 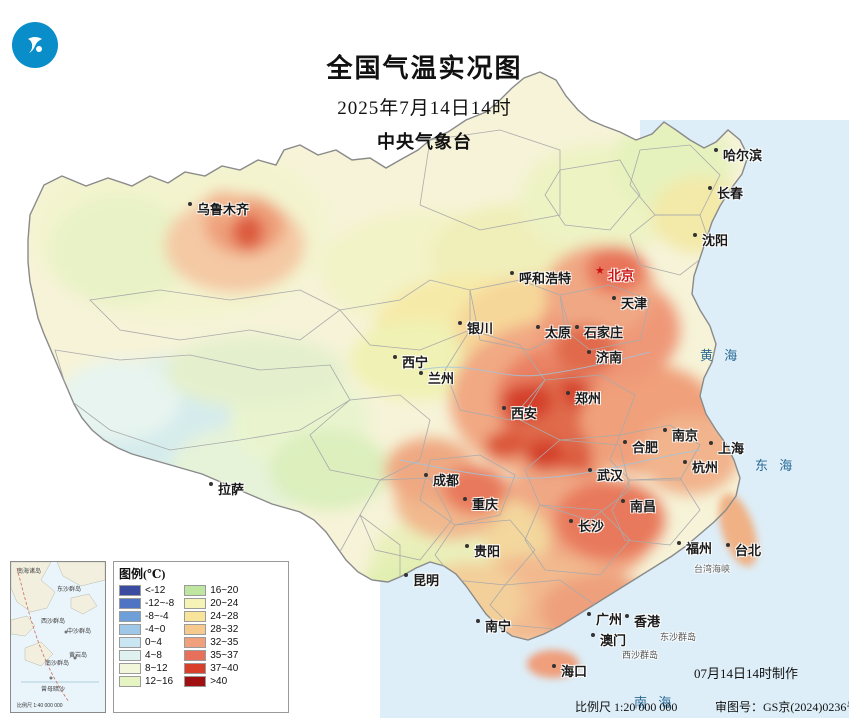 I want to click on sea-label-yellow-sea: 黄 海, so click(x=721, y=355).